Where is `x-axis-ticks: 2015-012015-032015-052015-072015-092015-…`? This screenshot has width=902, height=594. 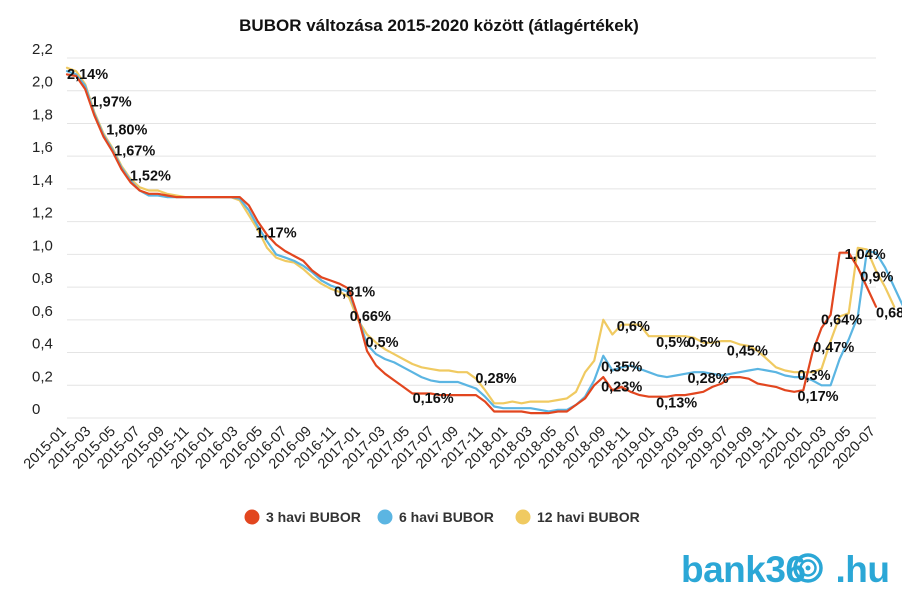 x-axis-ticks: 2015-012015-032015-052015-072015-092015-… is located at coordinates (450, 448).